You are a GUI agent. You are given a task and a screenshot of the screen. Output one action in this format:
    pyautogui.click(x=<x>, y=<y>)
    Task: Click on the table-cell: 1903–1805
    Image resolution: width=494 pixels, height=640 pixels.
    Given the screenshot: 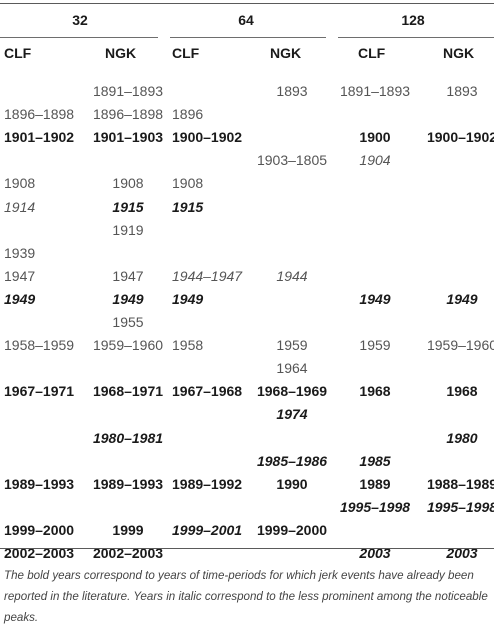 What is the action you would take?
    pyautogui.click(x=292, y=160)
    